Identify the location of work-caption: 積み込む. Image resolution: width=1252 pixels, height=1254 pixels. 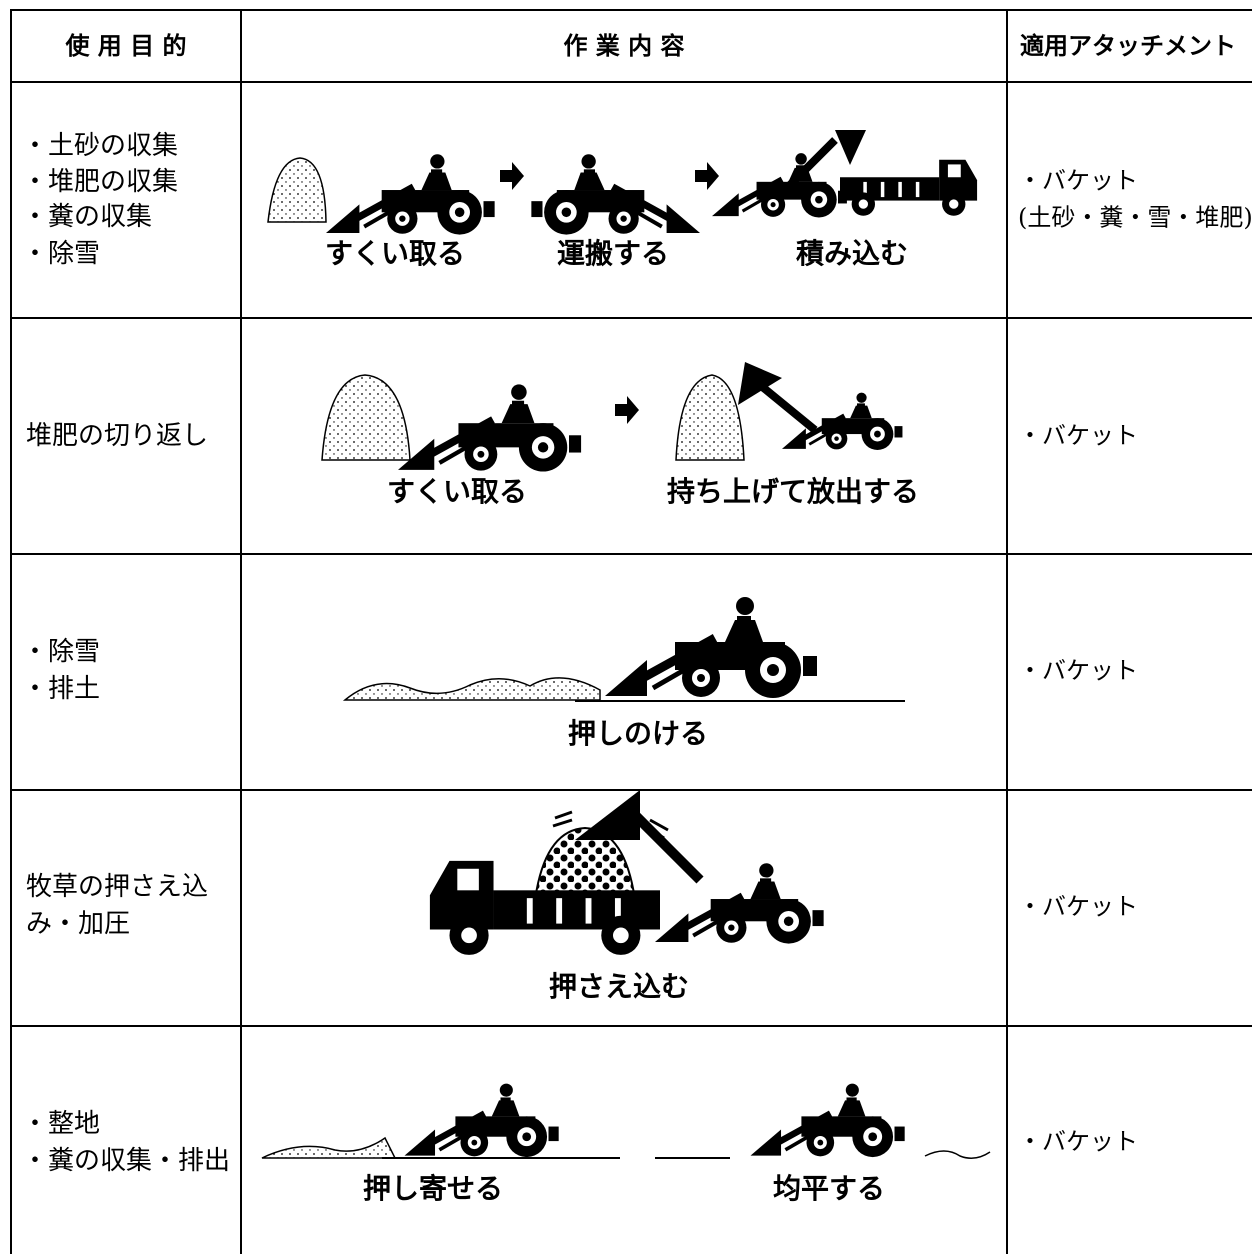
(852, 253).